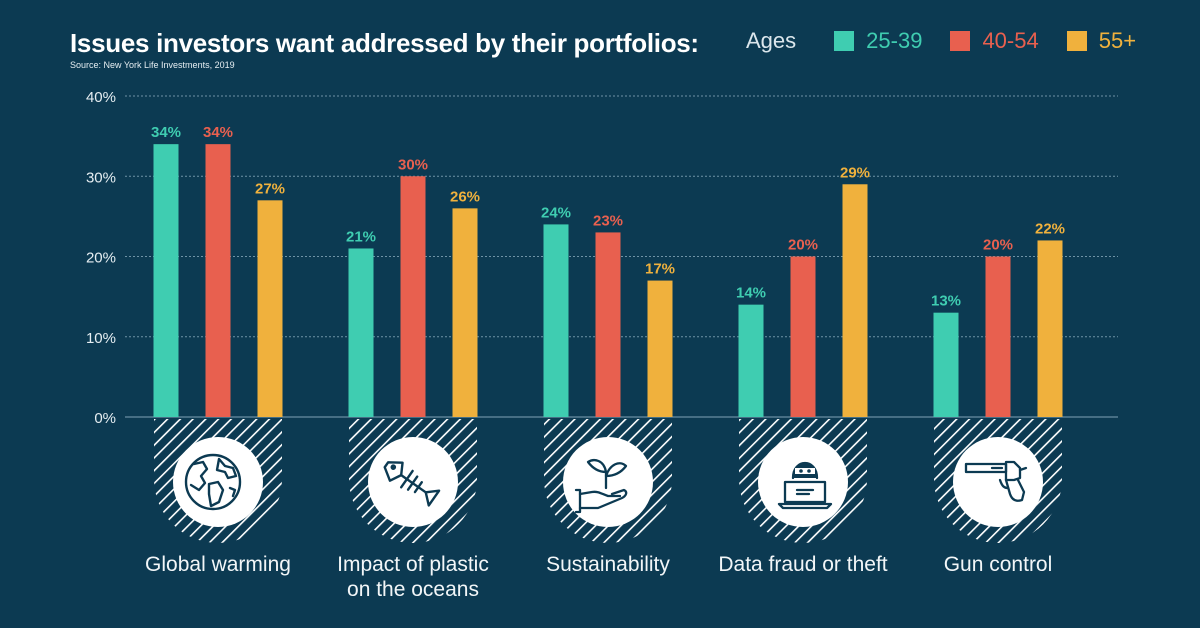 The height and width of the screenshot is (628, 1200). What do you see at coordinates (101, 97) in the screenshot?
I see `y-tick-label: 40%` at bounding box center [101, 97].